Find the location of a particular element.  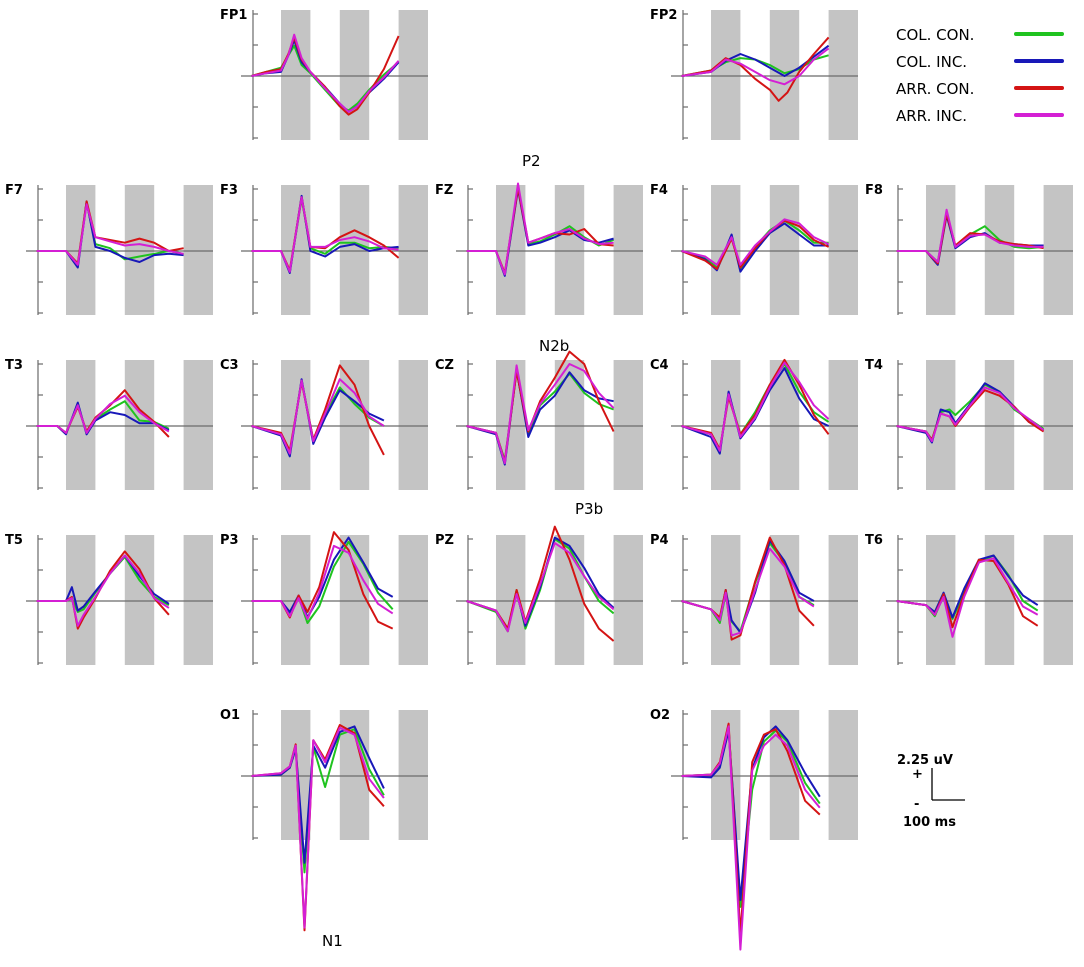

waveform-f4-arr-inc is located at coordinates (755, 242).